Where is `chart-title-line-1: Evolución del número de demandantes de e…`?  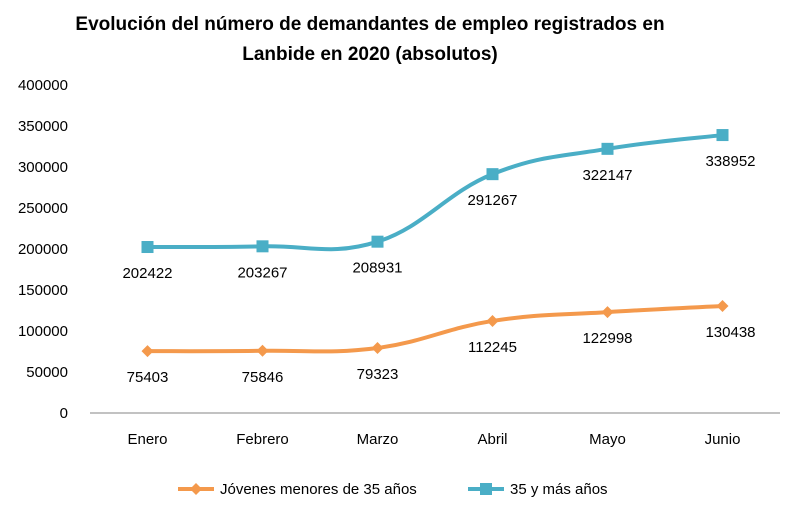 chart-title-line-1: Evolución del número de demandantes de e… is located at coordinates (370, 24).